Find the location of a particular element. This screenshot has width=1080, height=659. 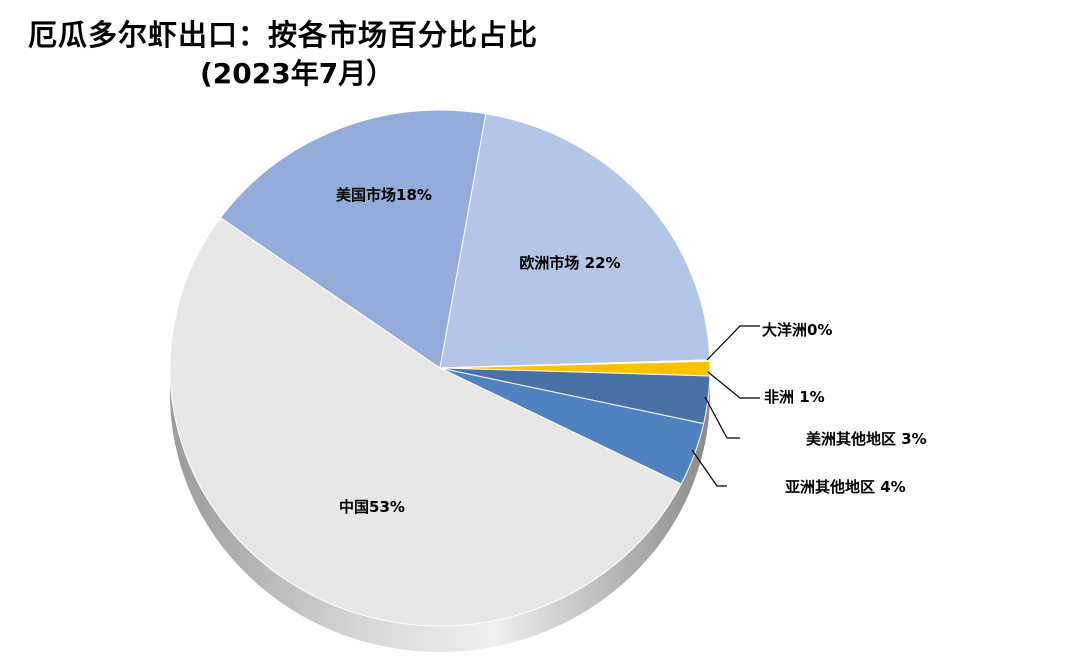

chart-title: 厄瓜多尔虾出口：按各市场百分比占比 is located at coordinates (283, 35).